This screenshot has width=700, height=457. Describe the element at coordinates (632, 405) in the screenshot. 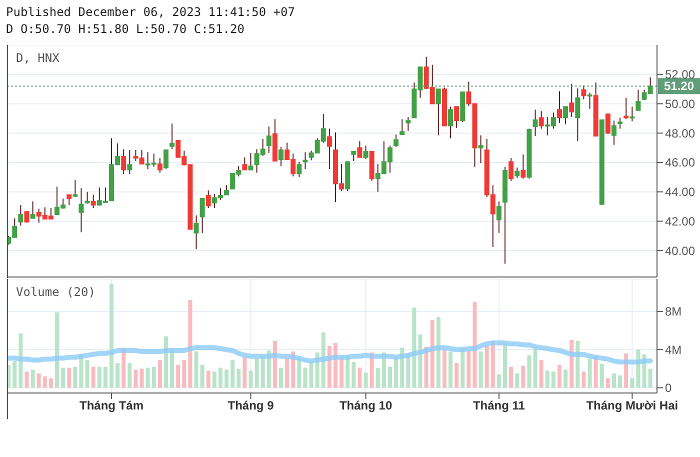

I see `x-tick-label: Tháng Mười Hai` at that location.